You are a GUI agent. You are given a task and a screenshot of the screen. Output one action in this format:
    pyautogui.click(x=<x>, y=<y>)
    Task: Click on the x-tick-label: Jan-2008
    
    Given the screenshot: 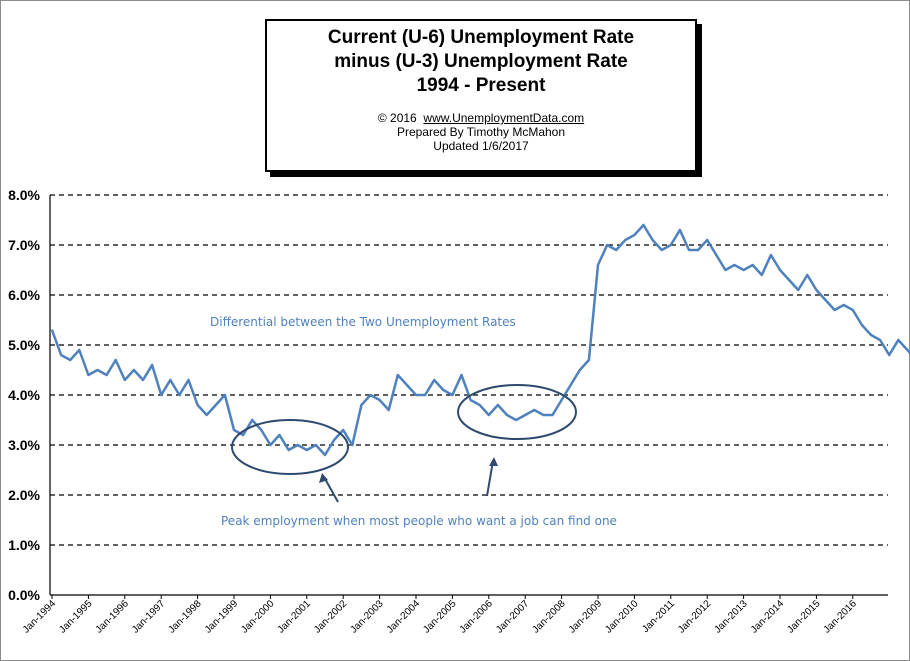 What is the action you would take?
    pyautogui.click(x=549, y=617)
    